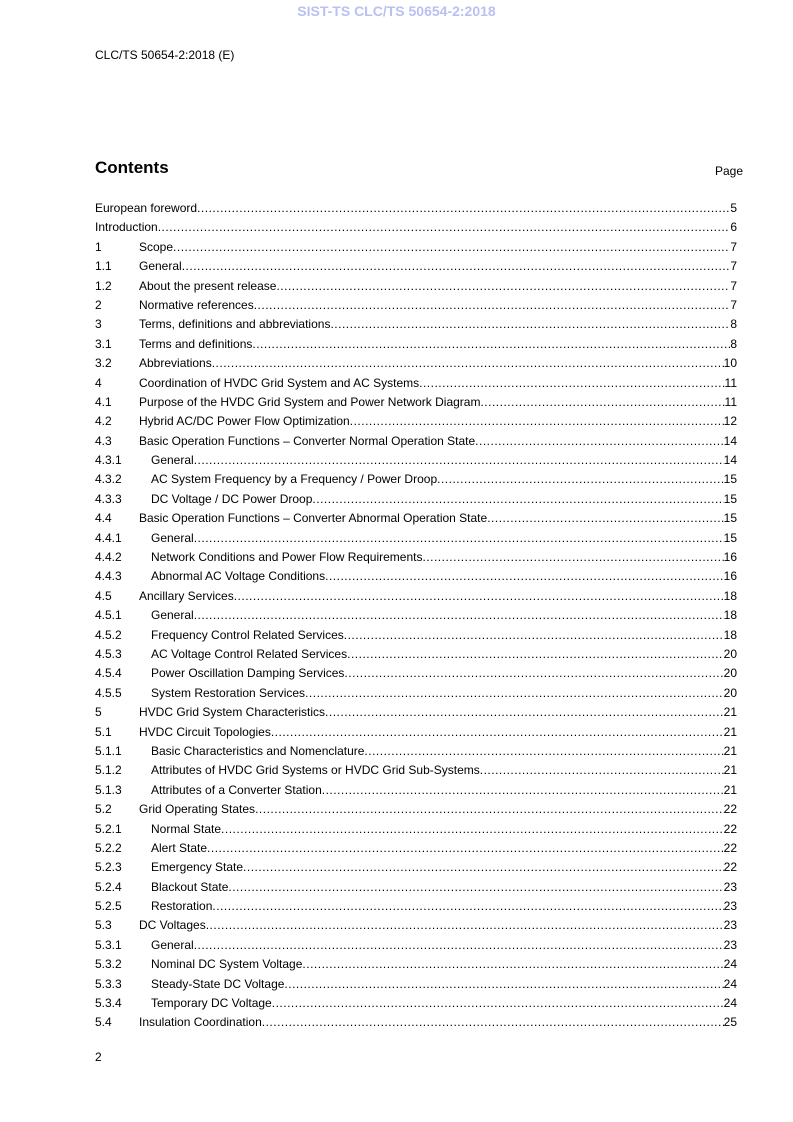  I want to click on toc-title: Grid Operating States, so click(197, 809).